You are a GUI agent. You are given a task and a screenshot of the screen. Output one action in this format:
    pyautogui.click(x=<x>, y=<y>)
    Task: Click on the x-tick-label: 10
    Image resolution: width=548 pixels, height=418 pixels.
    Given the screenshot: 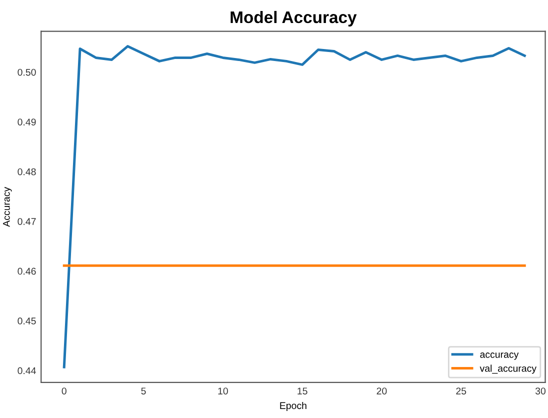 What is the action you would take?
    pyautogui.click(x=223, y=391)
    